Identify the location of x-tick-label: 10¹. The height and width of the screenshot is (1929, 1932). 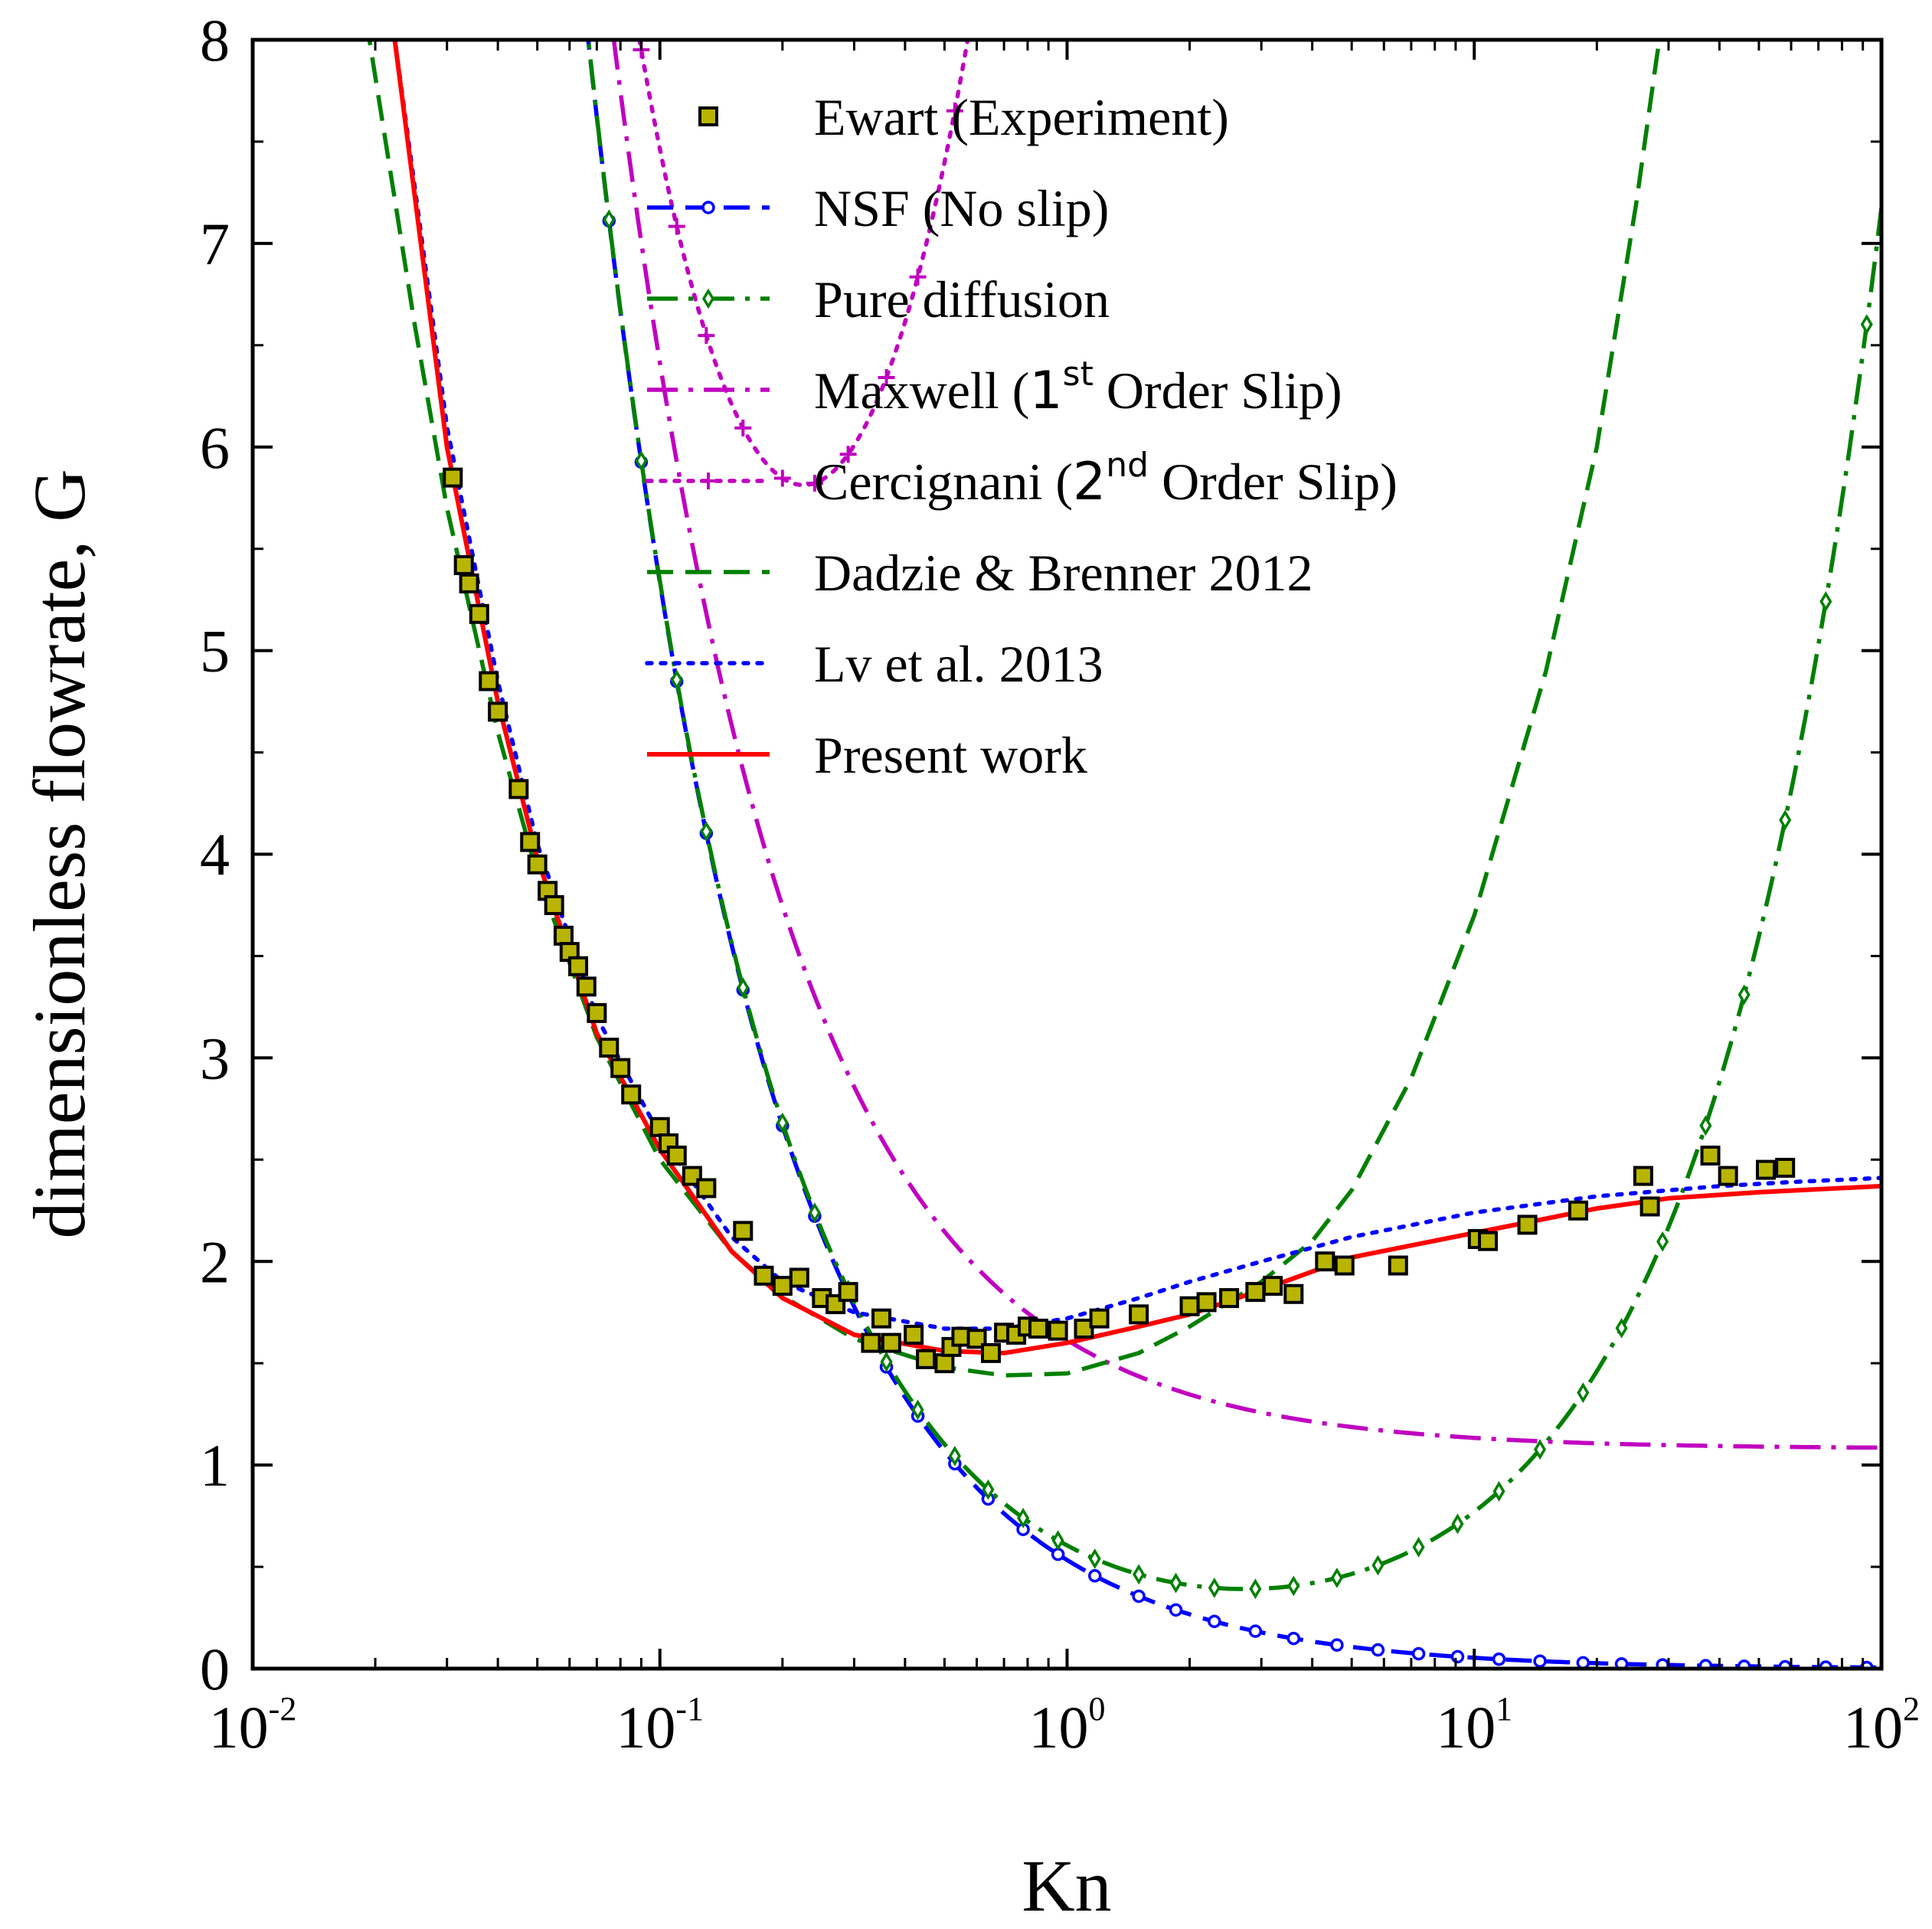
(1474, 1725).